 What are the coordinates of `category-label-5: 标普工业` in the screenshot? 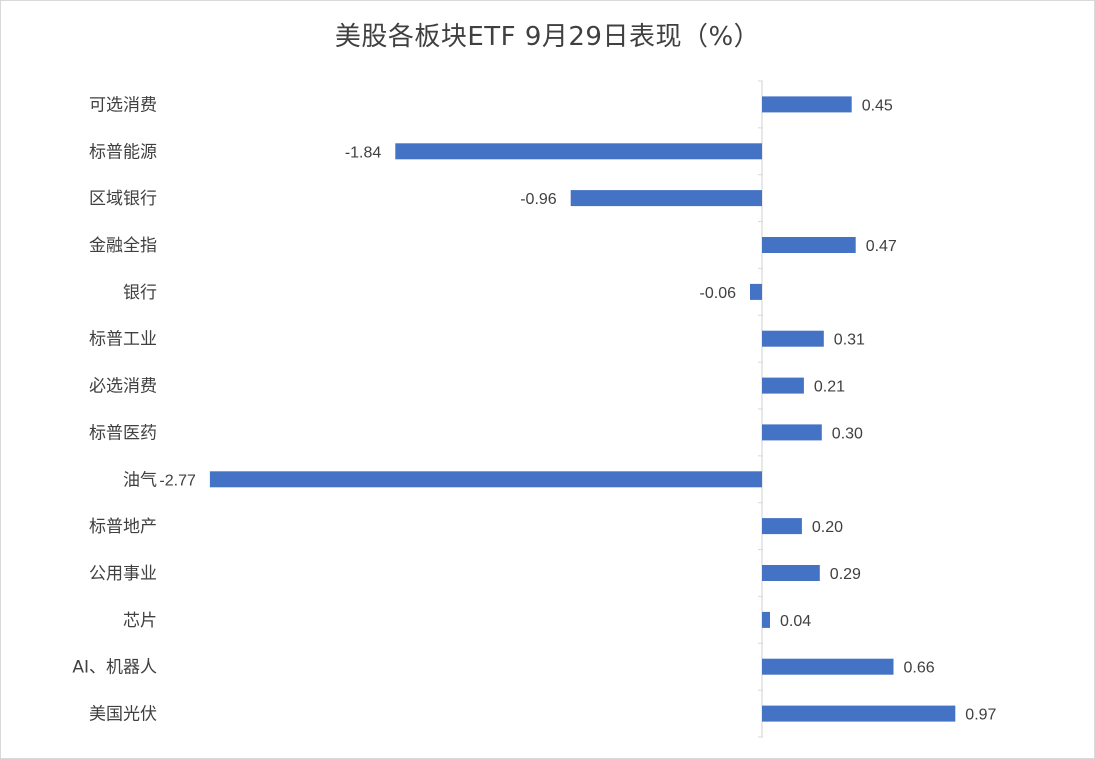 It's located at (123, 340).